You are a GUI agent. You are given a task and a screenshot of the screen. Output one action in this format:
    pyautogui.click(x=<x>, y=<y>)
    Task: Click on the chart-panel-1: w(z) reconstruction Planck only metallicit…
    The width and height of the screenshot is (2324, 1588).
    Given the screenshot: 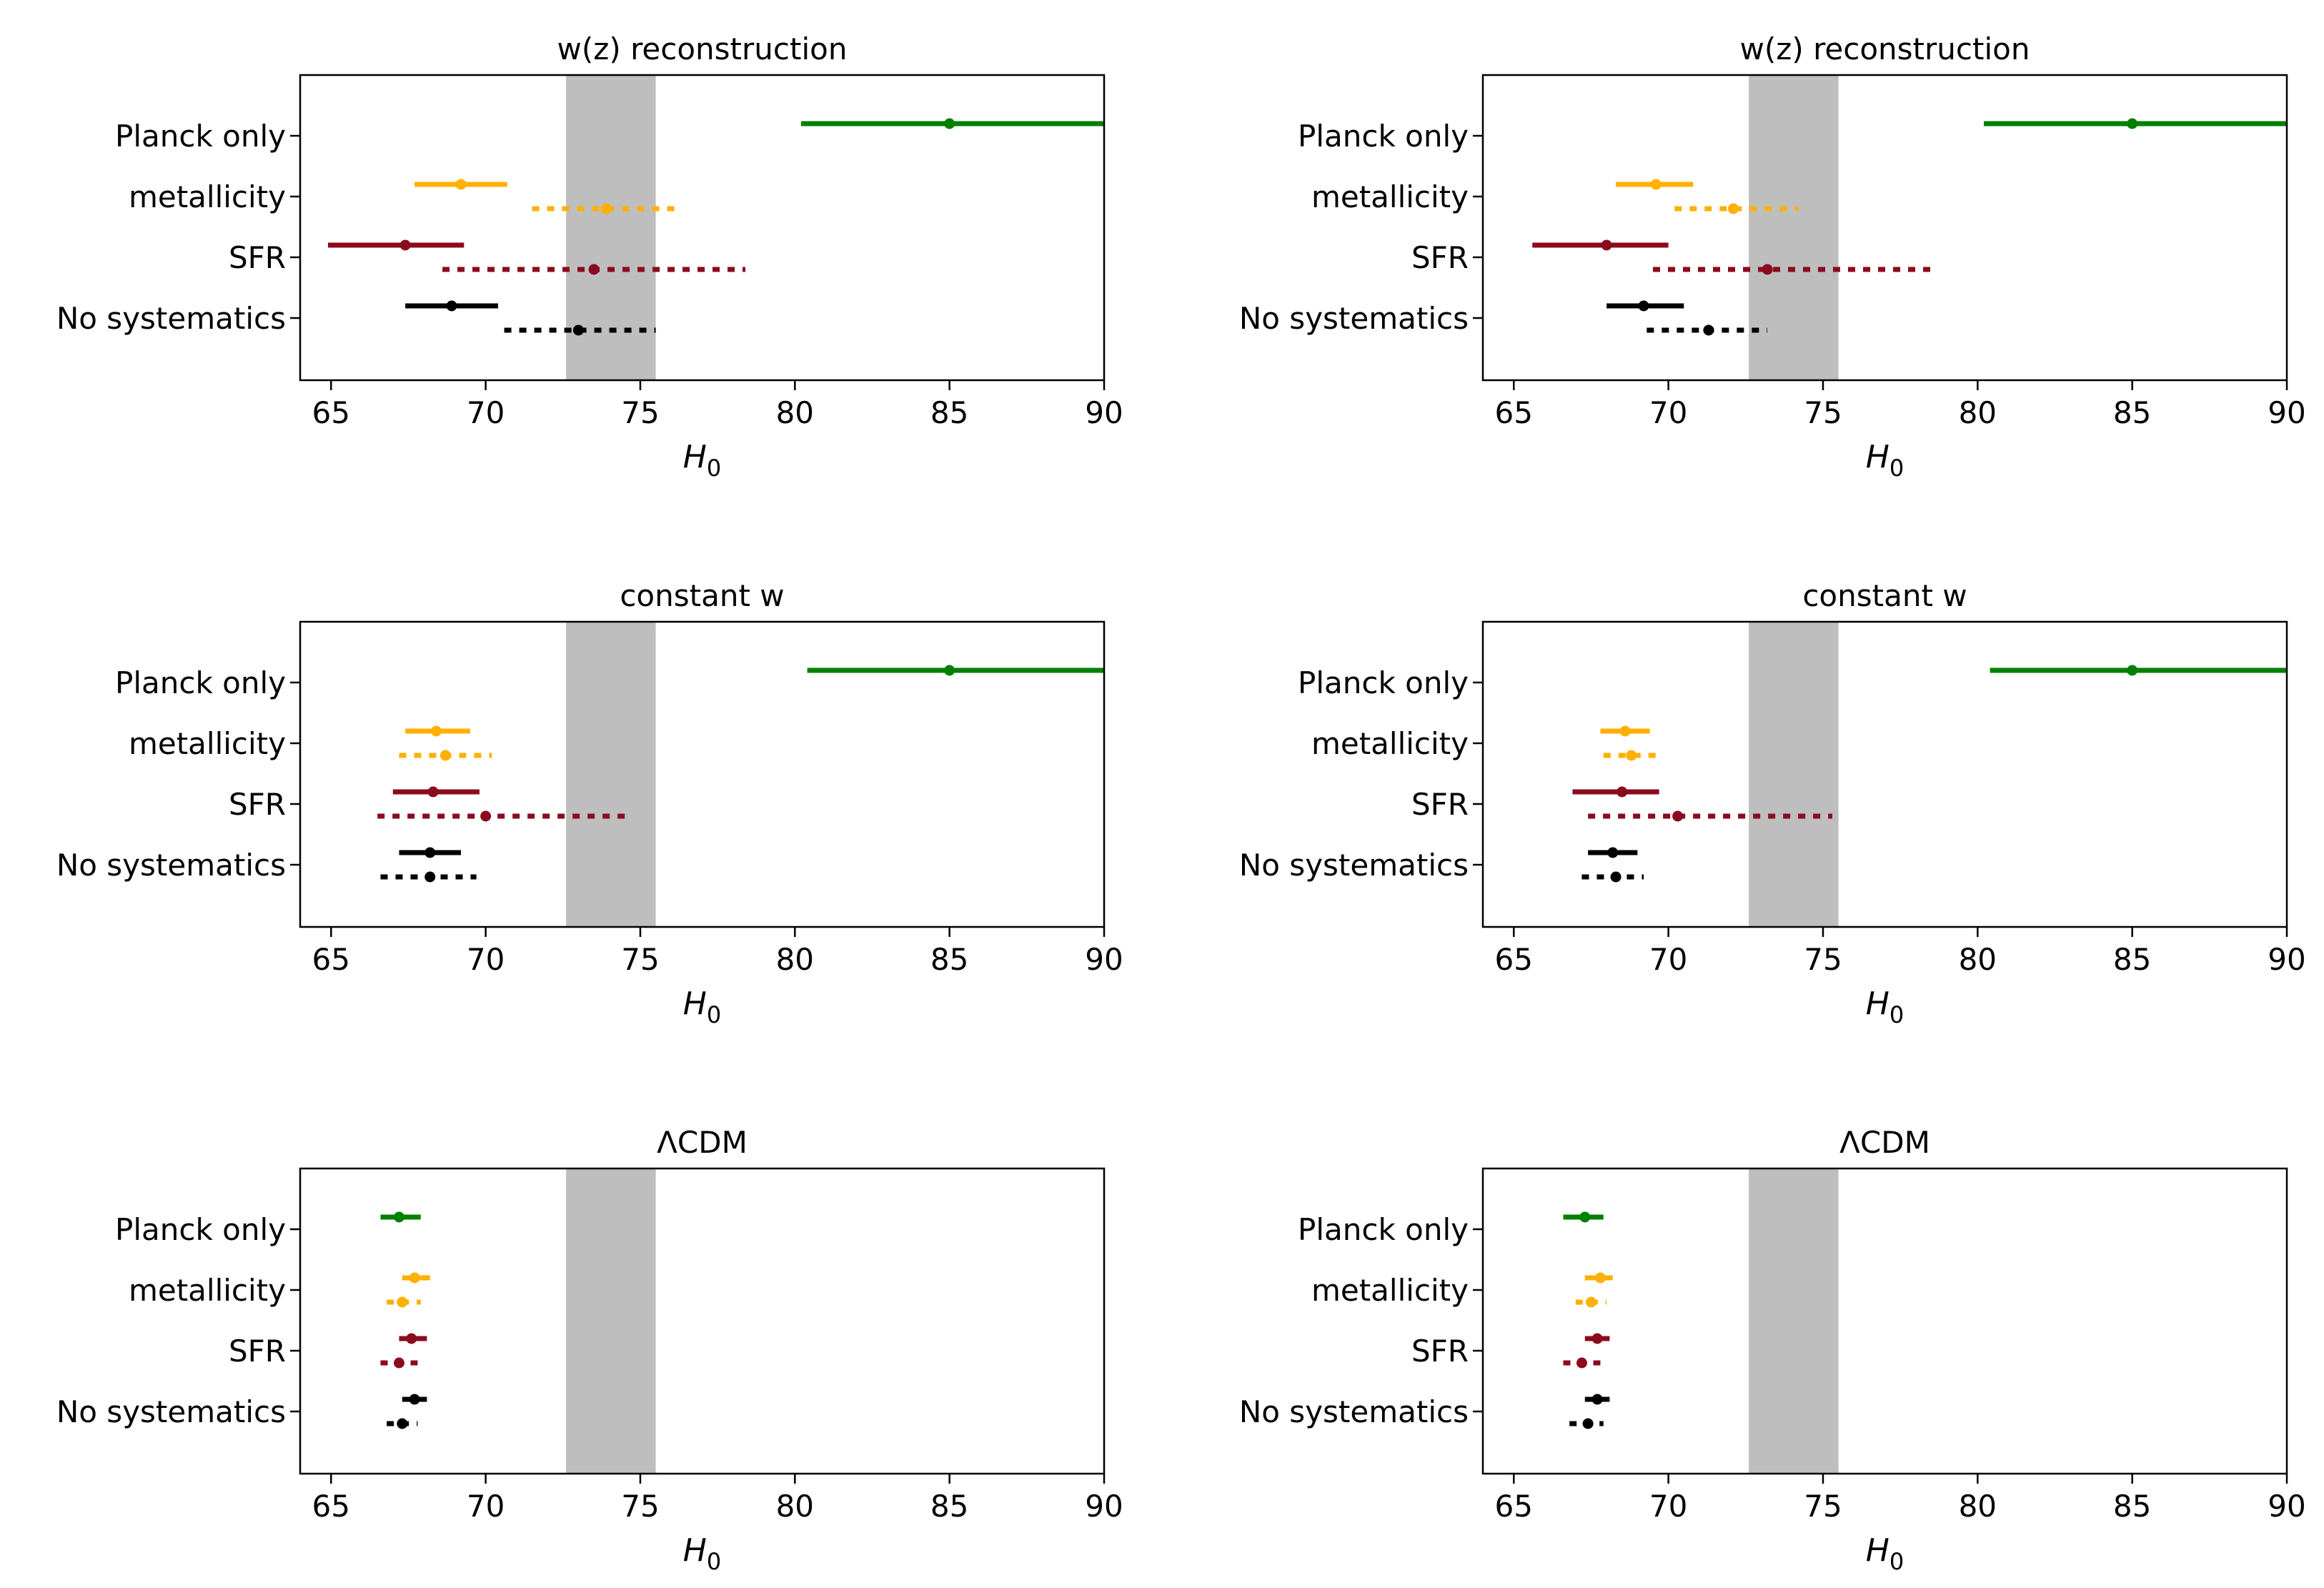 What is the action you would take?
    pyautogui.click(x=589, y=256)
    